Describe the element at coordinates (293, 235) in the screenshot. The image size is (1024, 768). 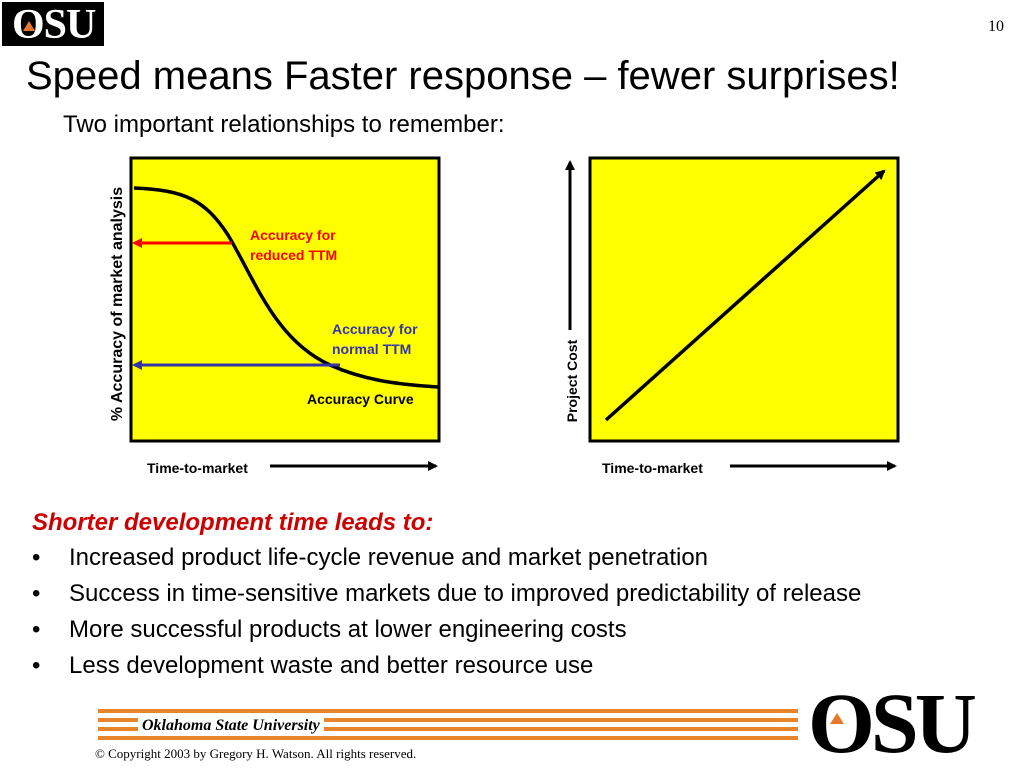
I see `reduced-label-line1: Accuracy for` at that location.